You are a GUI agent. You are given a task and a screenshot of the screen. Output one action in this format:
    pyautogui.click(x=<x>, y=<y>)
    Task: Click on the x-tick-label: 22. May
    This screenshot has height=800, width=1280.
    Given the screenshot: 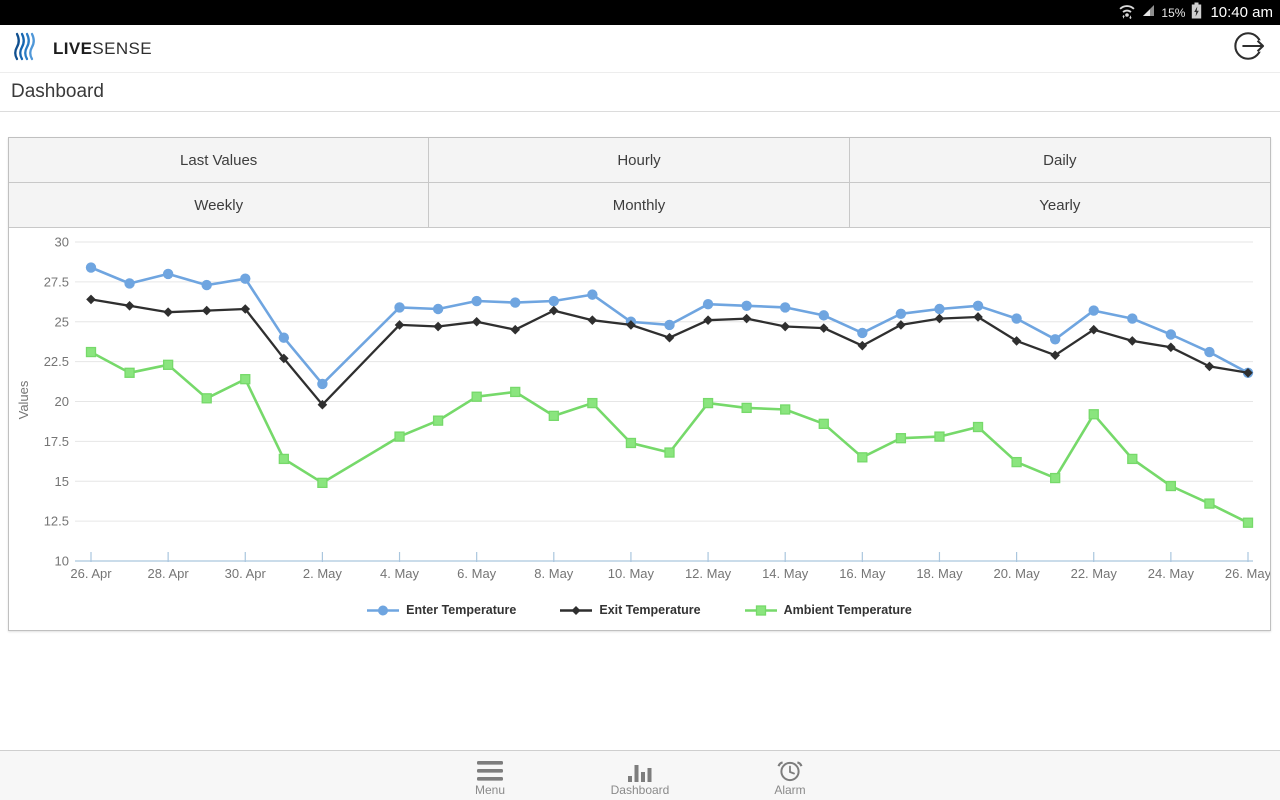 What is the action you would take?
    pyautogui.click(x=1094, y=573)
    